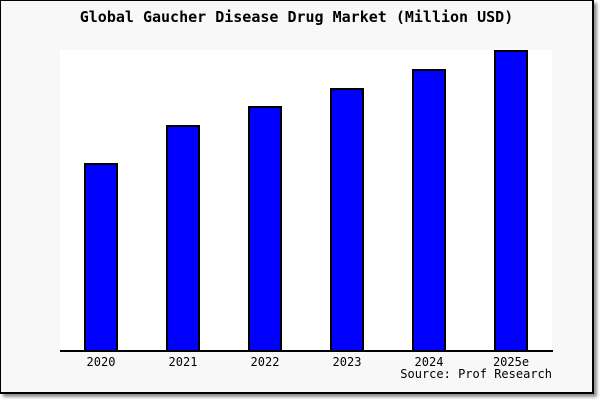  I want to click on x-tick-2024: 2024, so click(429, 362).